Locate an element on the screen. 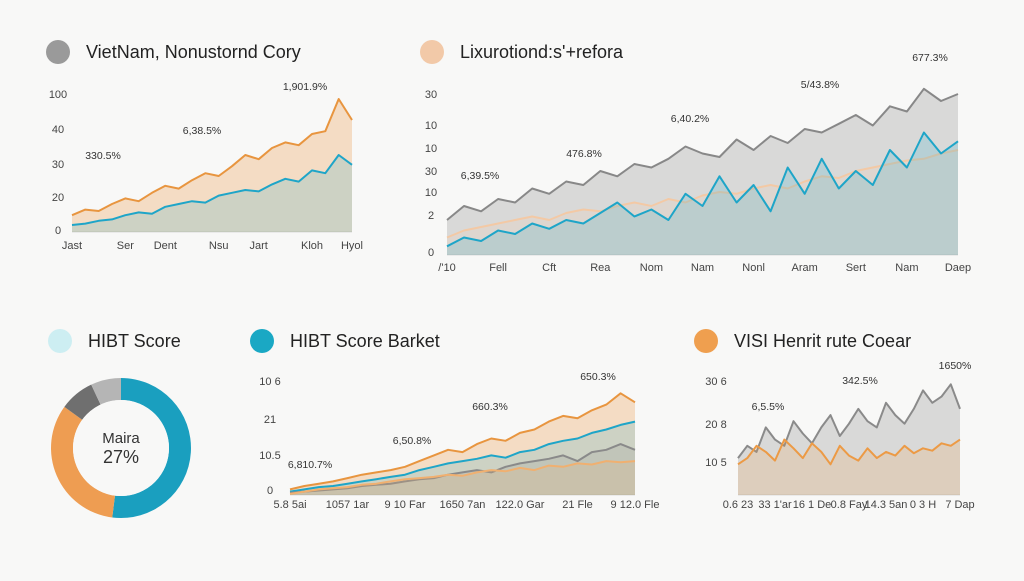  donut-value: 27% is located at coordinates (121, 457).